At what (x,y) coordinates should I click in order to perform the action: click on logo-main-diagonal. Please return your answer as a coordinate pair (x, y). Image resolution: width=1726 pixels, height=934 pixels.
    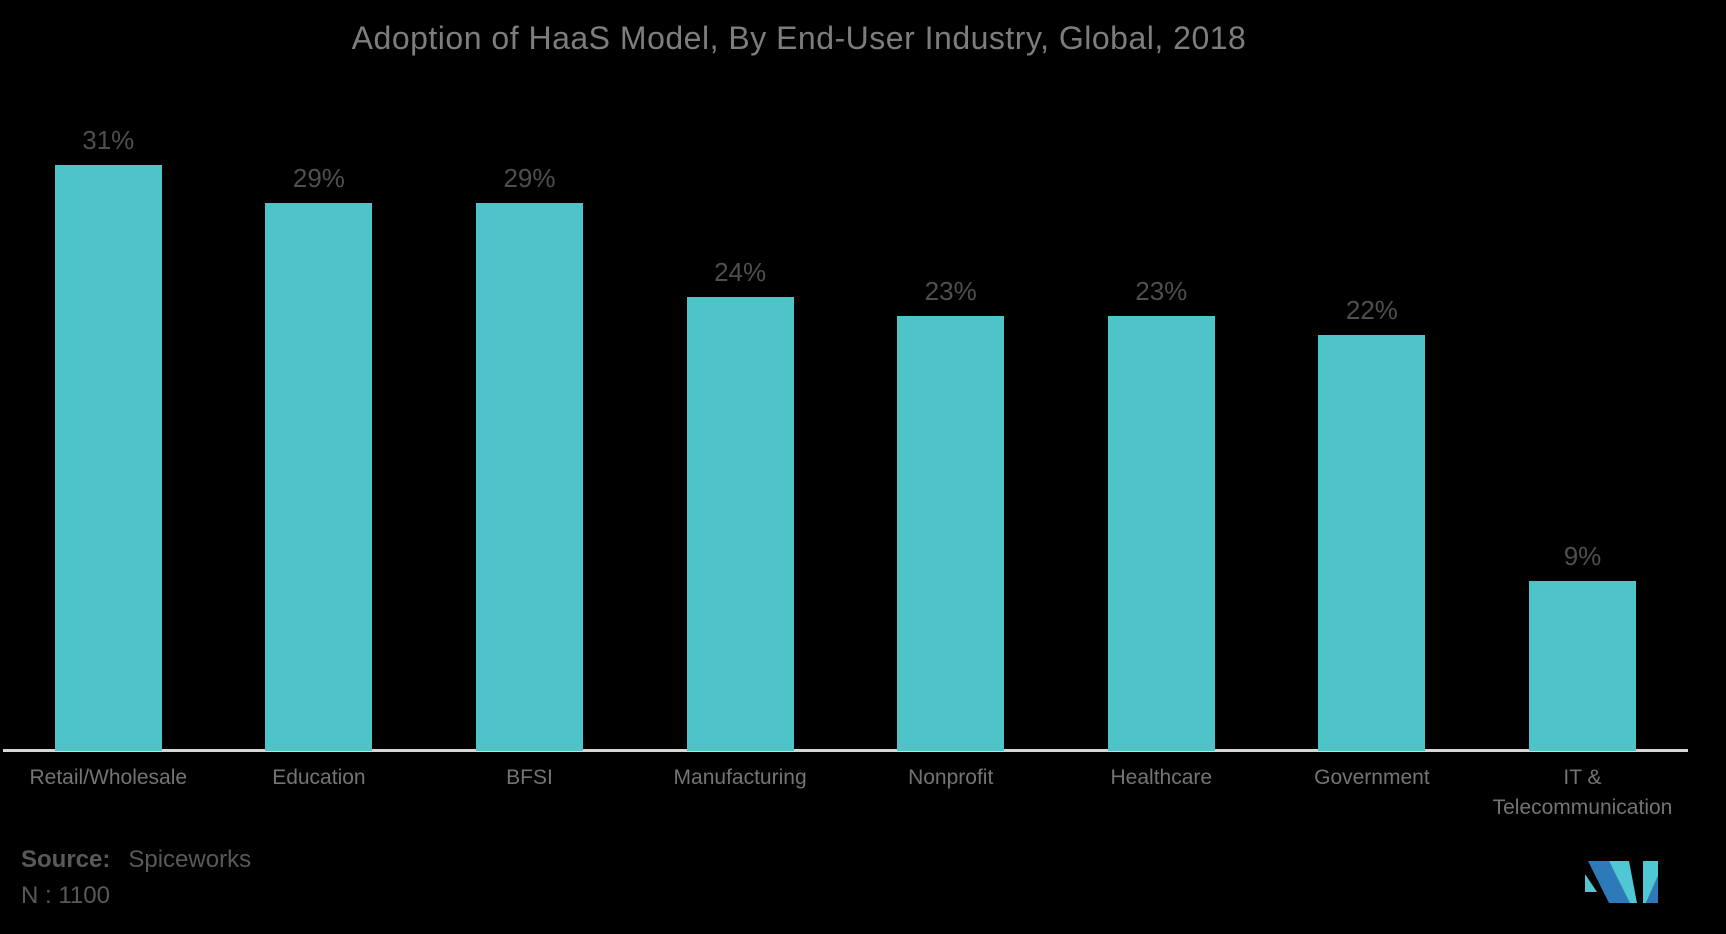
    Looking at the image, I should click on (1609, 882).